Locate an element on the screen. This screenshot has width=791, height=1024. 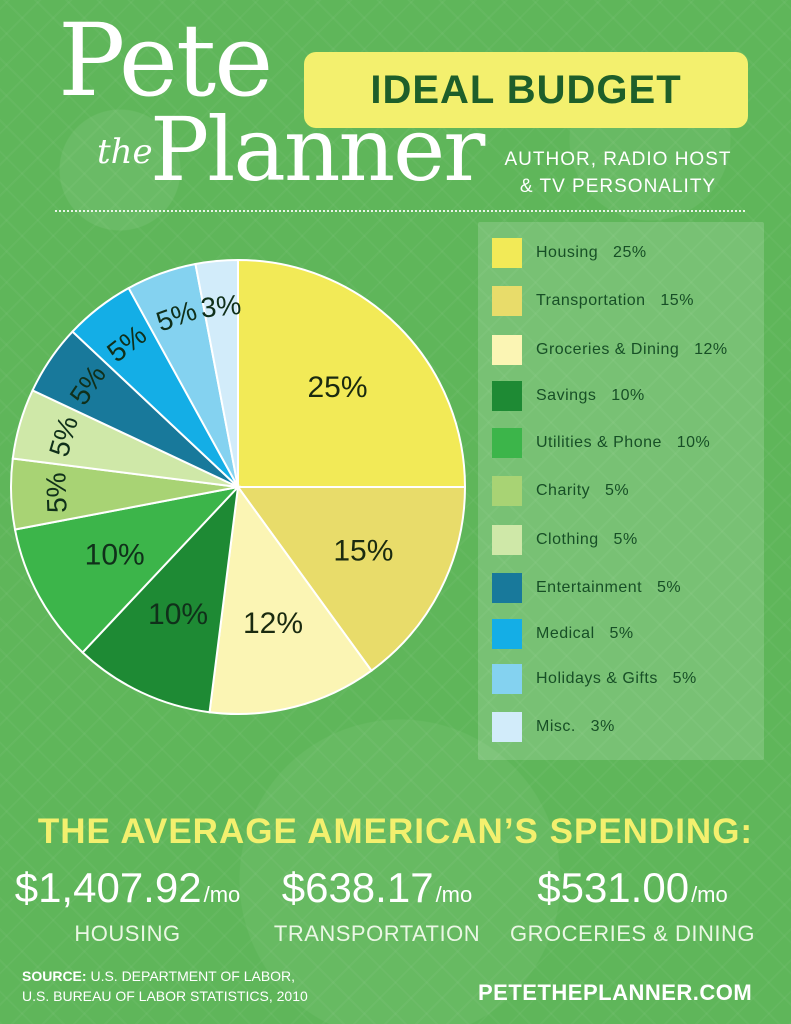
source-line1: U.S. DEPARTMENT OF LABOR, is located at coordinates (193, 976).